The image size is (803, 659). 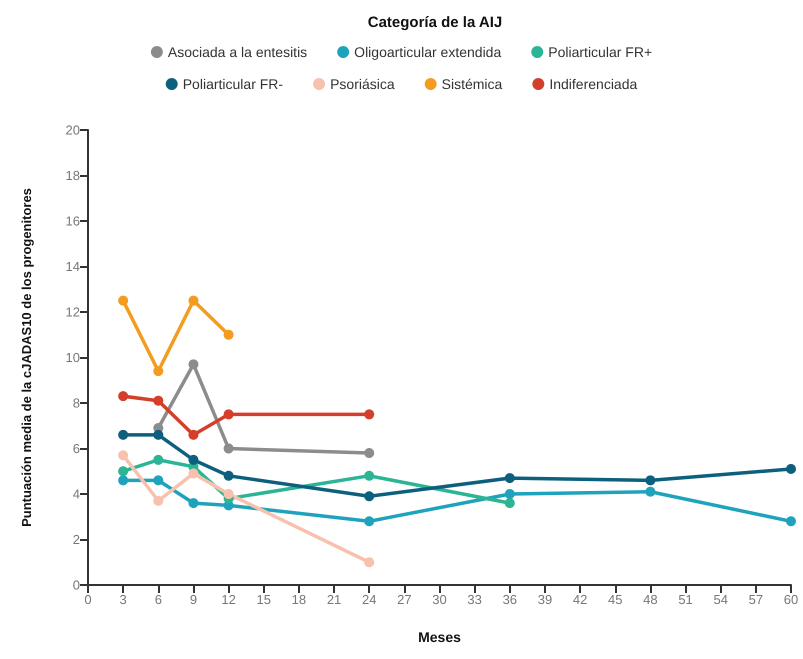 What do you see at coordinates (685, 599) in the screenshot?
I see `x-tick-label: 51` at bounding box center [685, 599].